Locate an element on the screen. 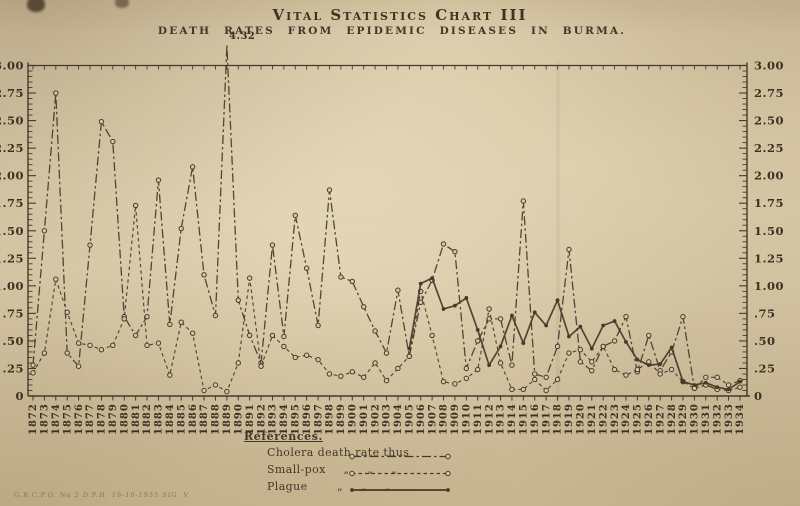 This screenshot has height=506, width=800. x-axis-year-label: 1883 is located at coordinates (159, 419).